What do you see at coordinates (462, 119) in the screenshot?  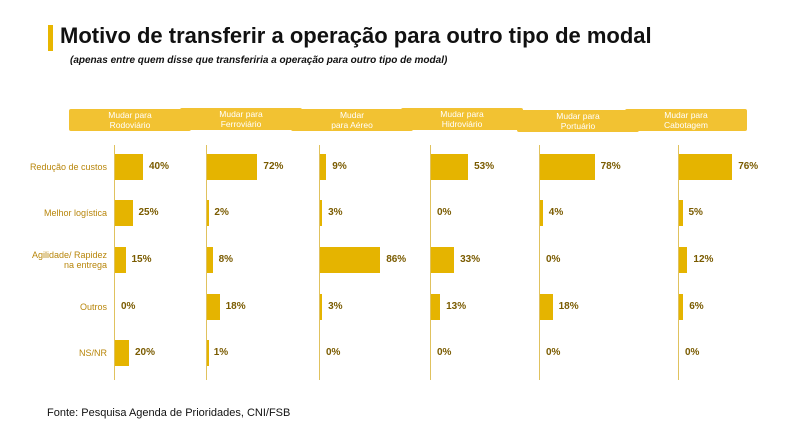 I see `series-header: Mudar para Hidroviário` at bounding box center [462, 119].